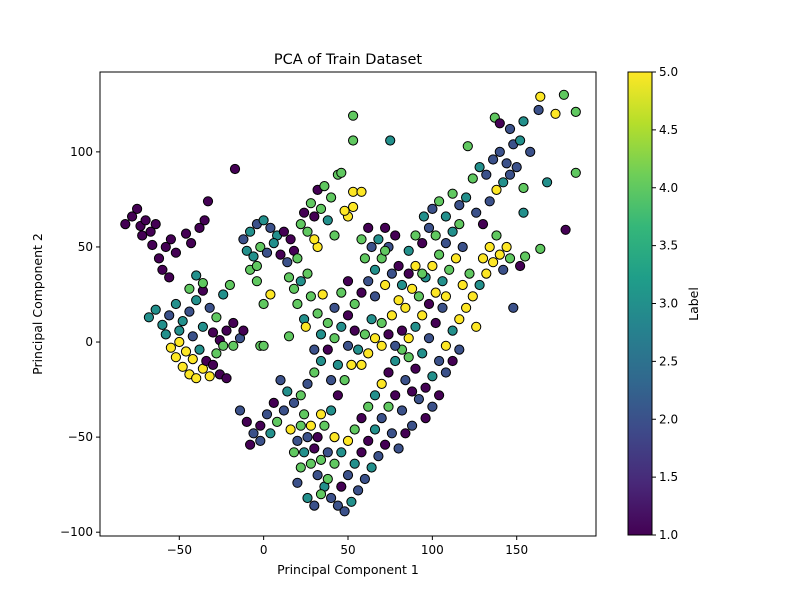 The width and height of the screenshot is (800, 600). I want to click on colorbar-tick-label: 1.5, so click(668, 477).